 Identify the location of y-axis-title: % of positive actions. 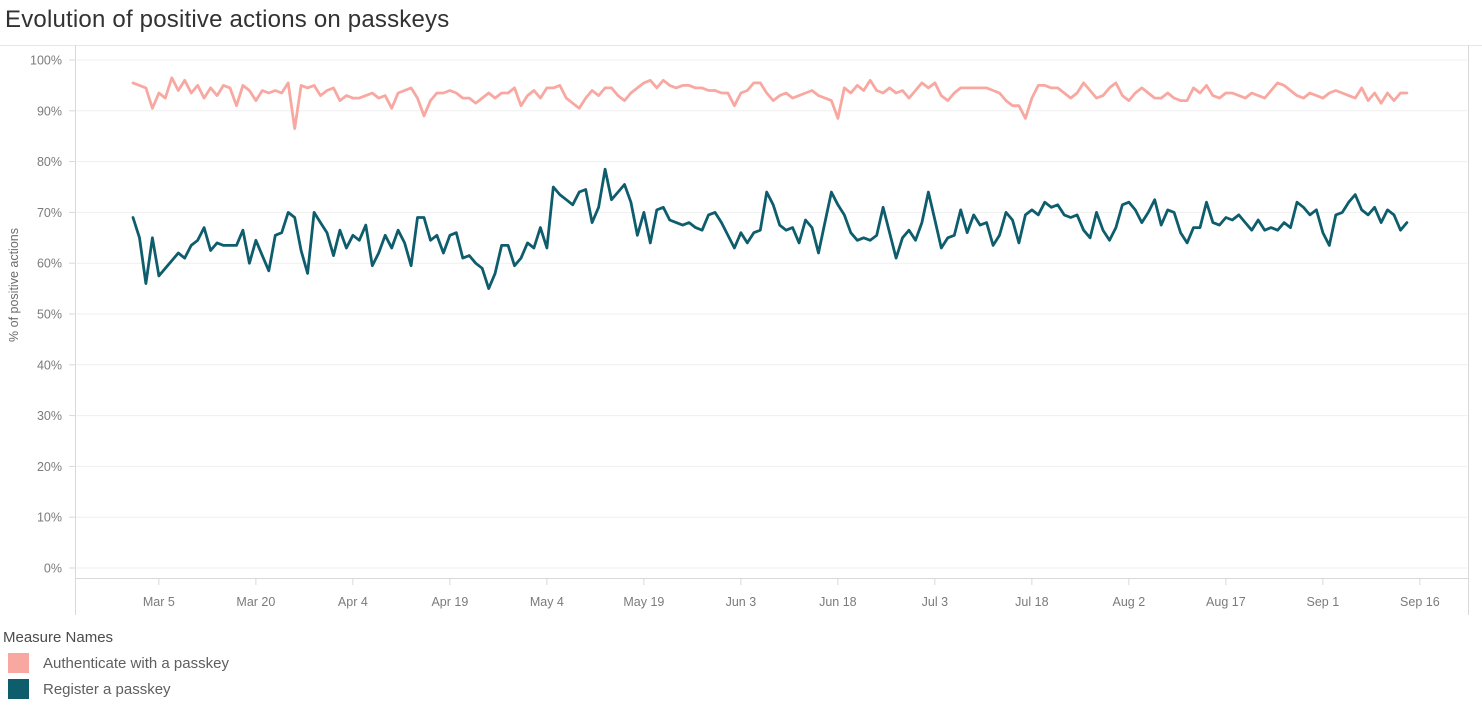
(14, 285).